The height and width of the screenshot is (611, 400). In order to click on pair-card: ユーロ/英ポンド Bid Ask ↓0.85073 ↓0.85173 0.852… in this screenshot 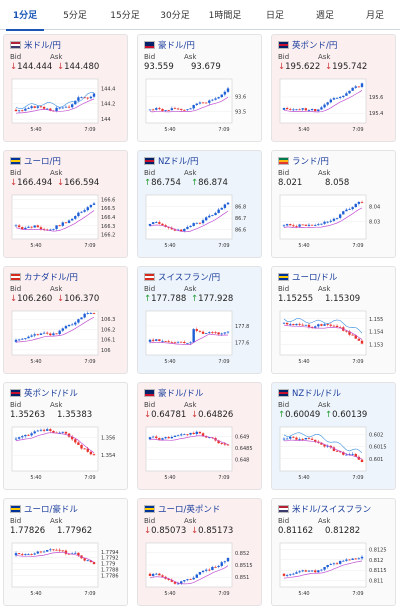, I will do `click(199, 552)`.